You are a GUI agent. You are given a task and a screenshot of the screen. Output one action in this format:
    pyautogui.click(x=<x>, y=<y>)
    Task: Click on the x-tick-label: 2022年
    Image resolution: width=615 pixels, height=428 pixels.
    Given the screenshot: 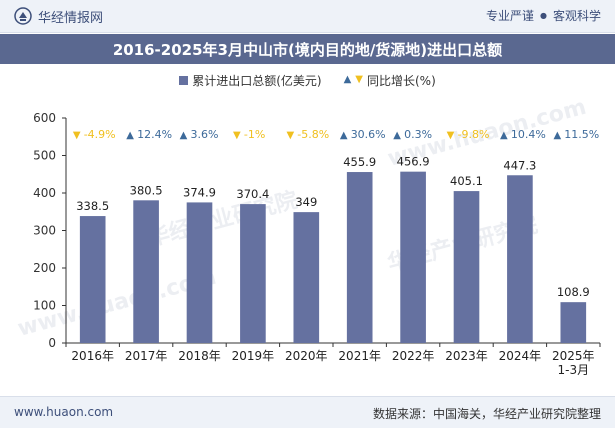 What is the action you would take?
    pyautogui.click(x=413, y=356)
    